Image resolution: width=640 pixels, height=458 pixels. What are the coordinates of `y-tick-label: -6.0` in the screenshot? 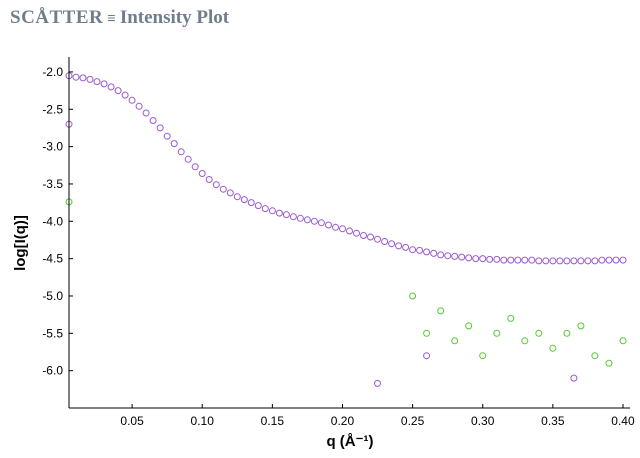 It's located at (52, 371).